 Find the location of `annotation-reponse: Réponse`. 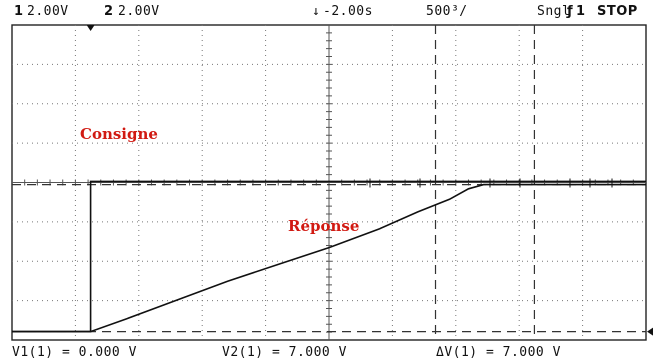

annotation-reponse: Réponse is located at coordinates (323, 226).